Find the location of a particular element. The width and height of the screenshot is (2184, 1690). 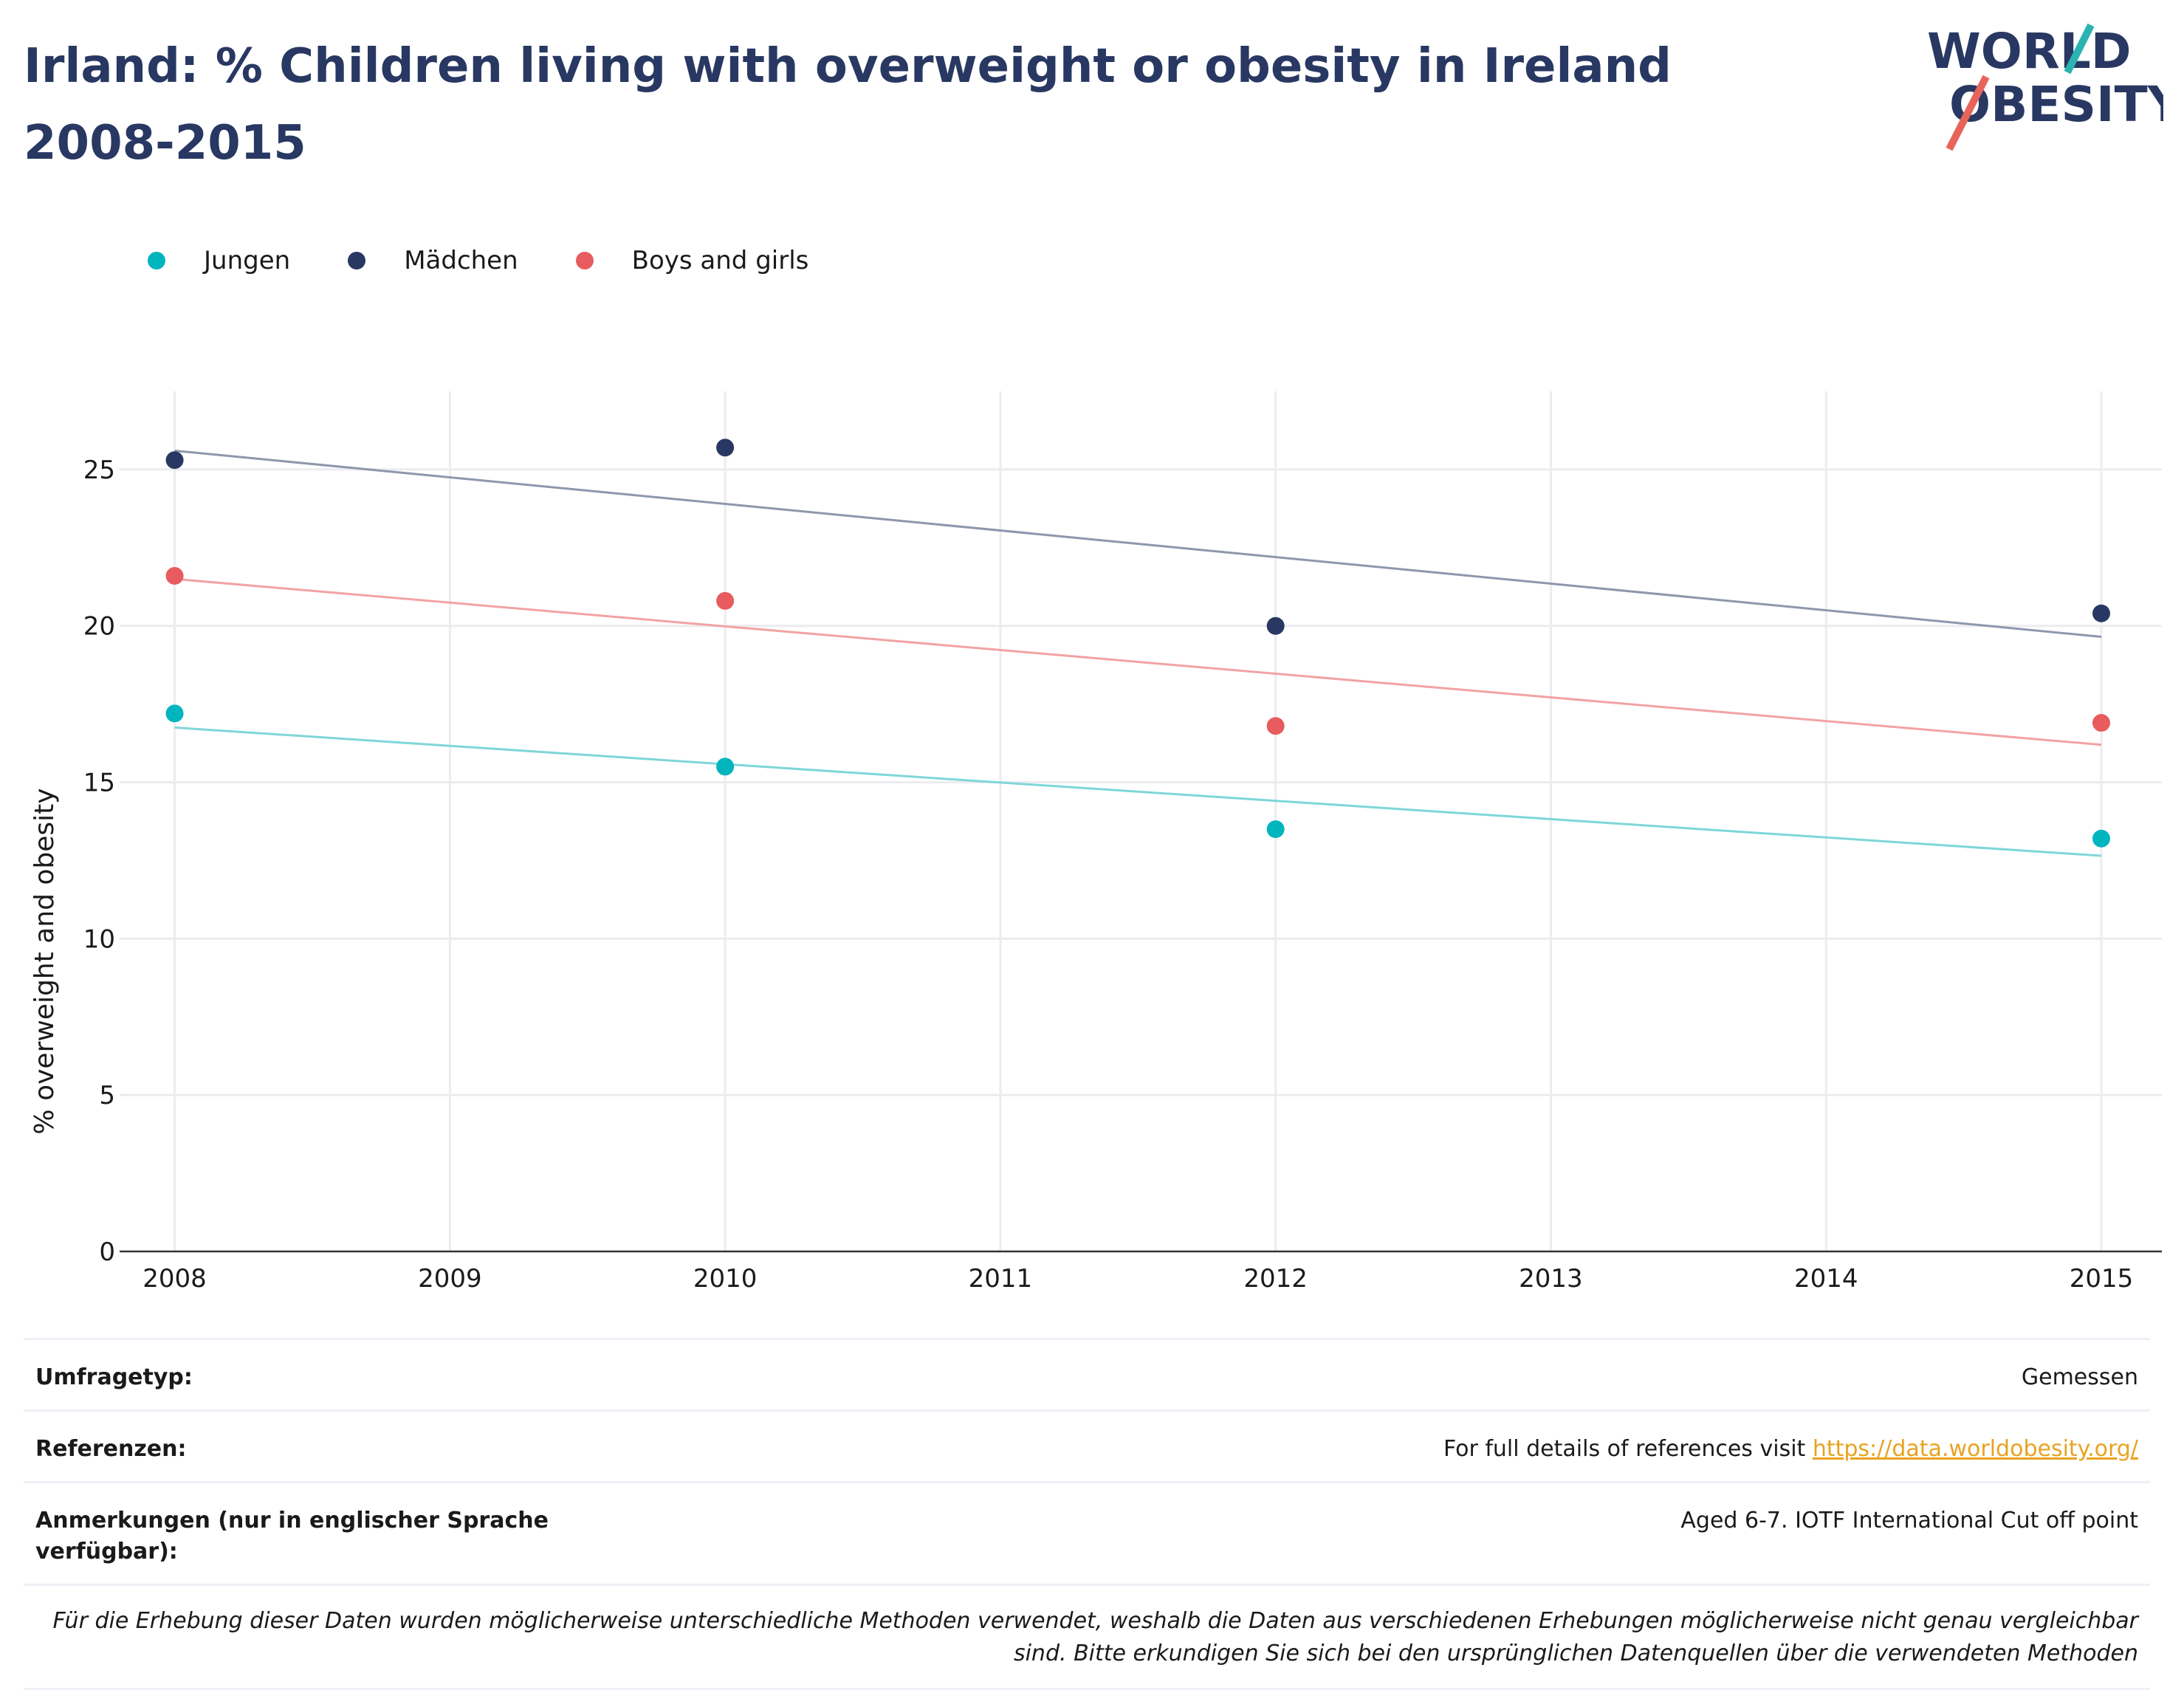

legend-marker-boys-and-girls is located at coordinates (585, 260).